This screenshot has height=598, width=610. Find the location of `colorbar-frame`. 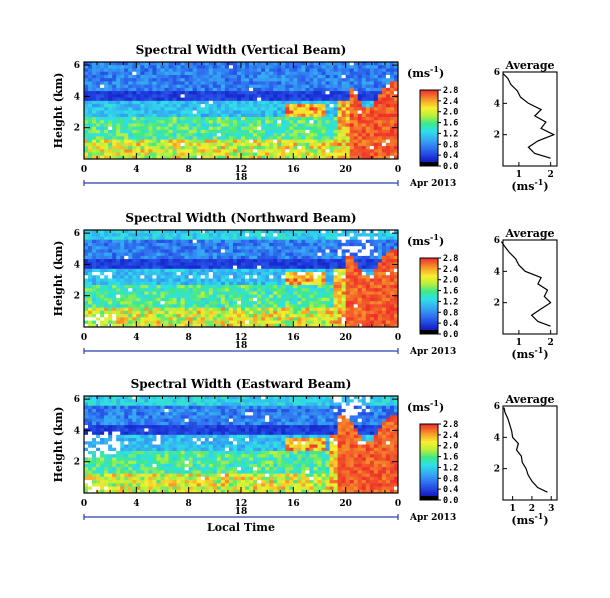

colorbar-frame is located at coordinates (429, 128).